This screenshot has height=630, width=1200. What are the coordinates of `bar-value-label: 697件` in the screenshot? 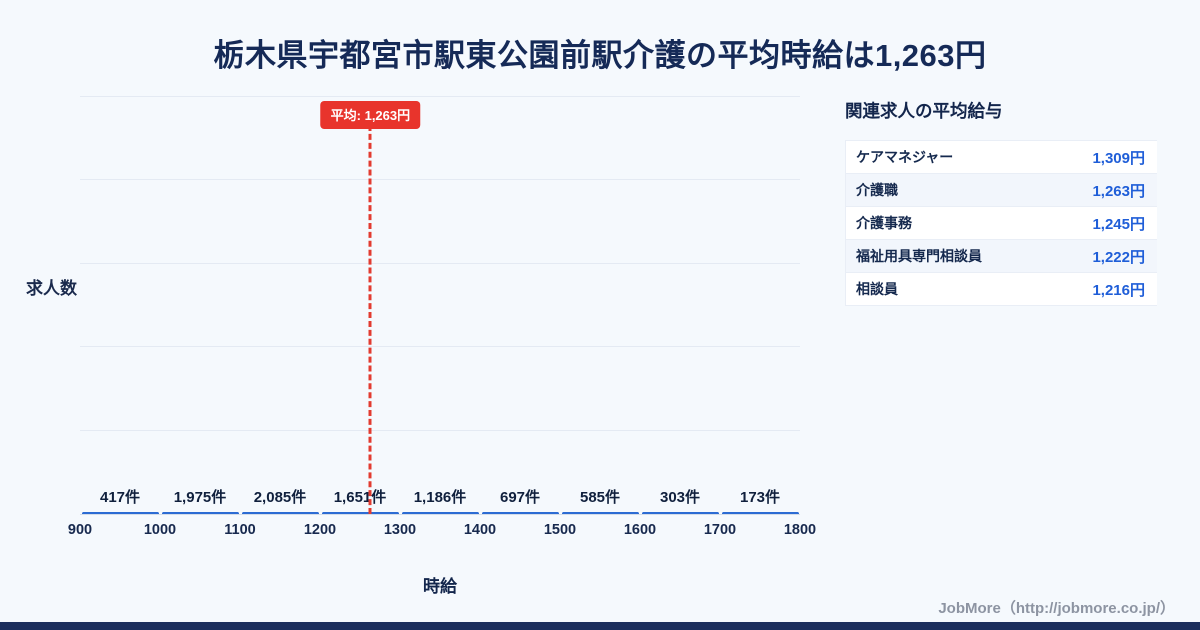 It's located at (520, 497).